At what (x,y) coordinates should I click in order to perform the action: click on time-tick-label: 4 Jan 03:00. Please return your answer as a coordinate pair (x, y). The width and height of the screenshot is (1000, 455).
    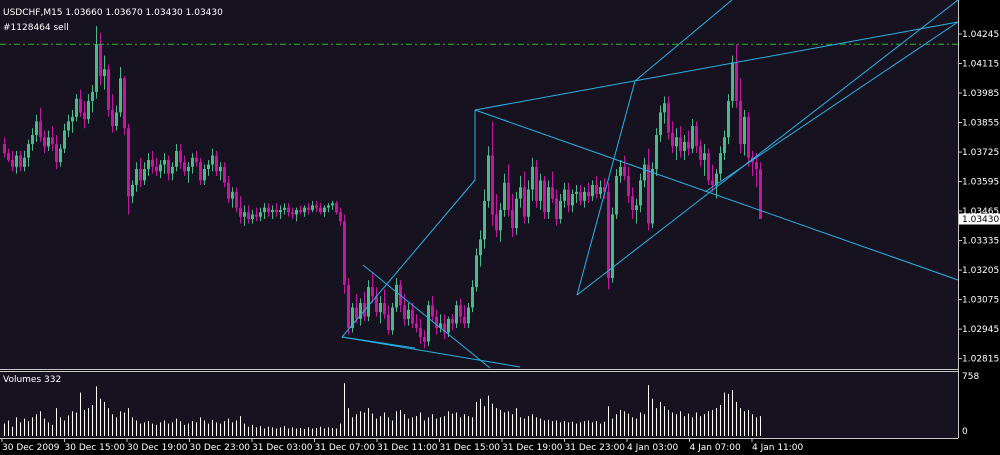
    Looking at the image, I should click on (653, 448).